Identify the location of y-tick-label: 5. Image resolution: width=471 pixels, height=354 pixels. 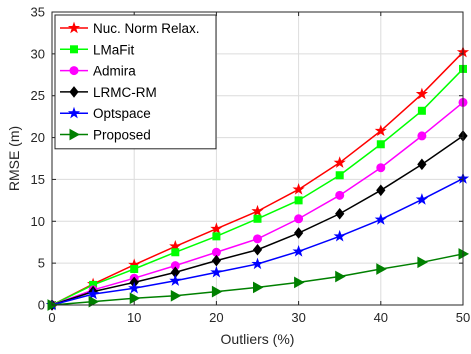
(41, 263).